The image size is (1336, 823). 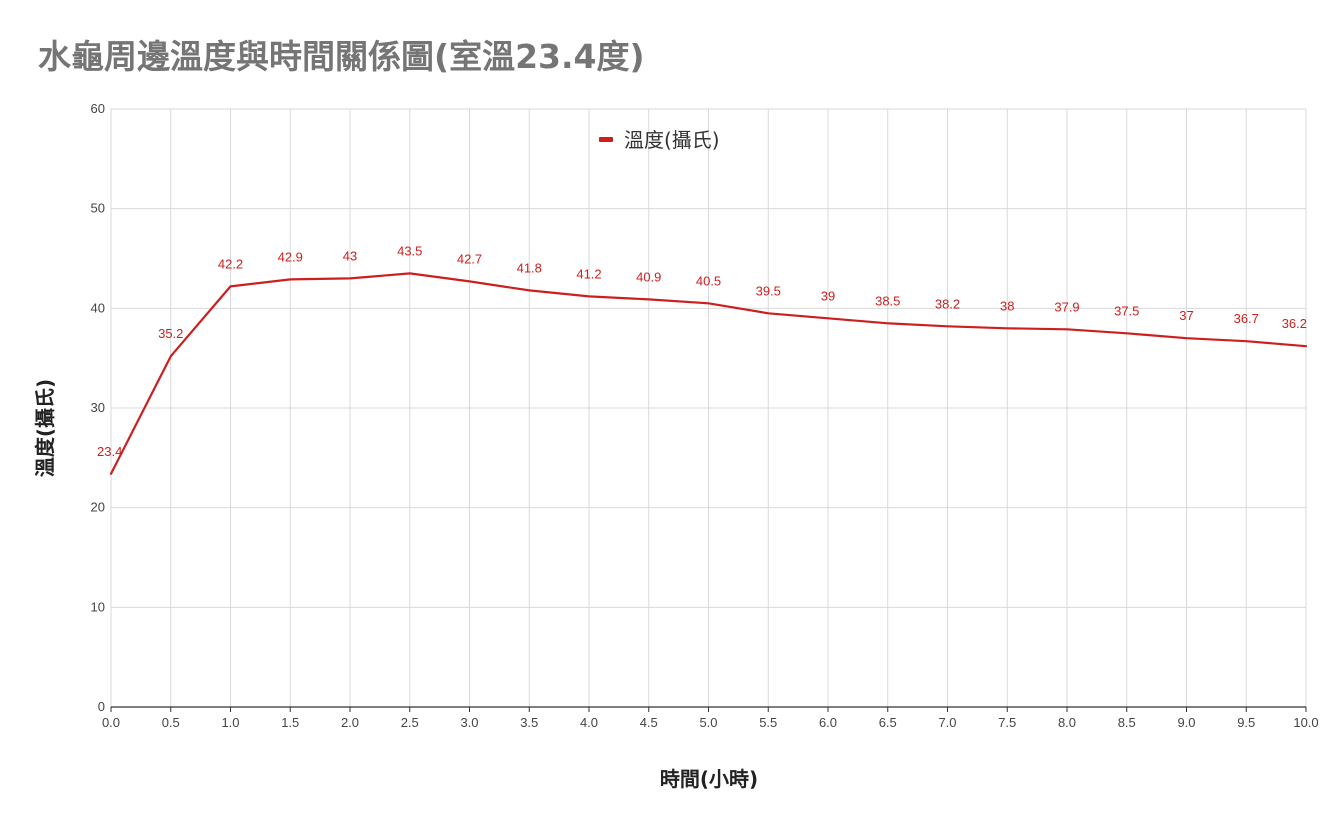 What do you see at coordinates (290, 256) in the screenshot?
I see `data-label: 42.9` at bounding box center [290, 256].